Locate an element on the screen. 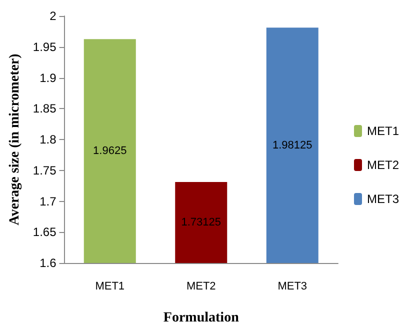 Image resolution: width=408 pixels, height=330 pixels. data-label: 1.98125 is located at coordinates (292, 145).